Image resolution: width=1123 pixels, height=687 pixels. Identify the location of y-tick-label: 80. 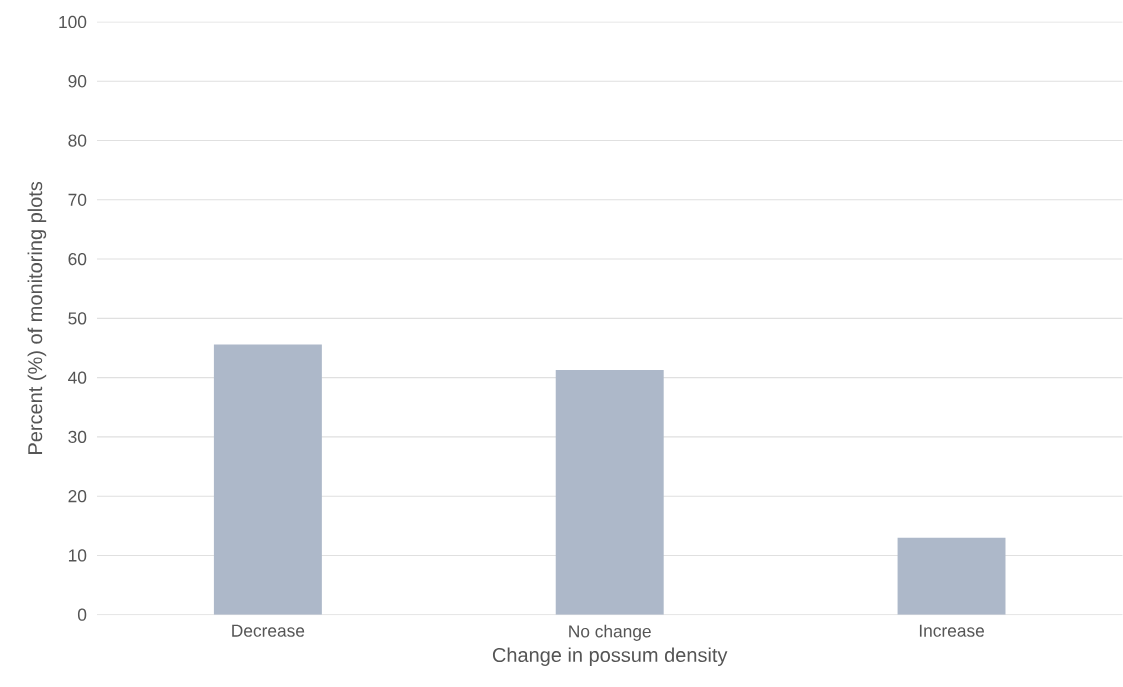
(77, 140).